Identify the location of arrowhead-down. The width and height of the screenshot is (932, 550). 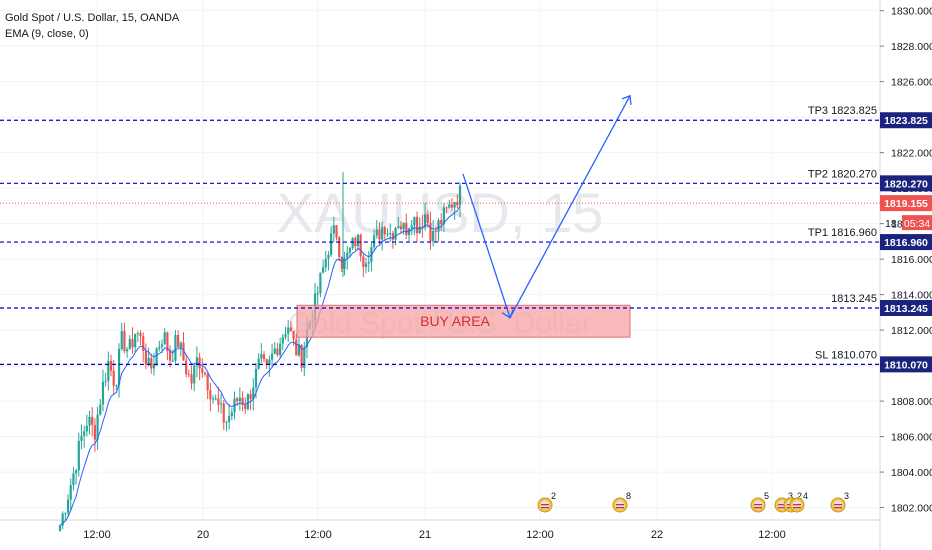
(507, 314).